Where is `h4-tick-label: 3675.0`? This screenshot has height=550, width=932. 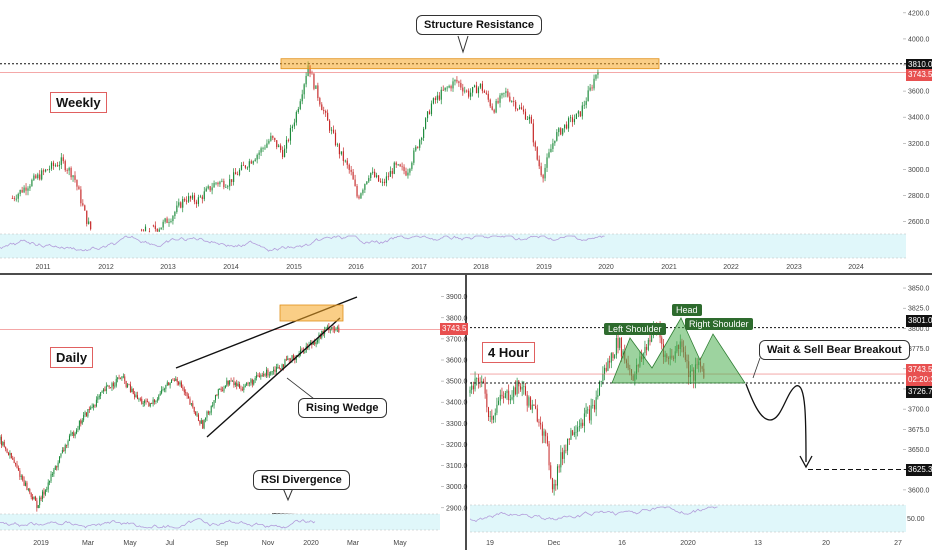
h4-tick-label: 3675.0 is located at coordinates (919, 430).